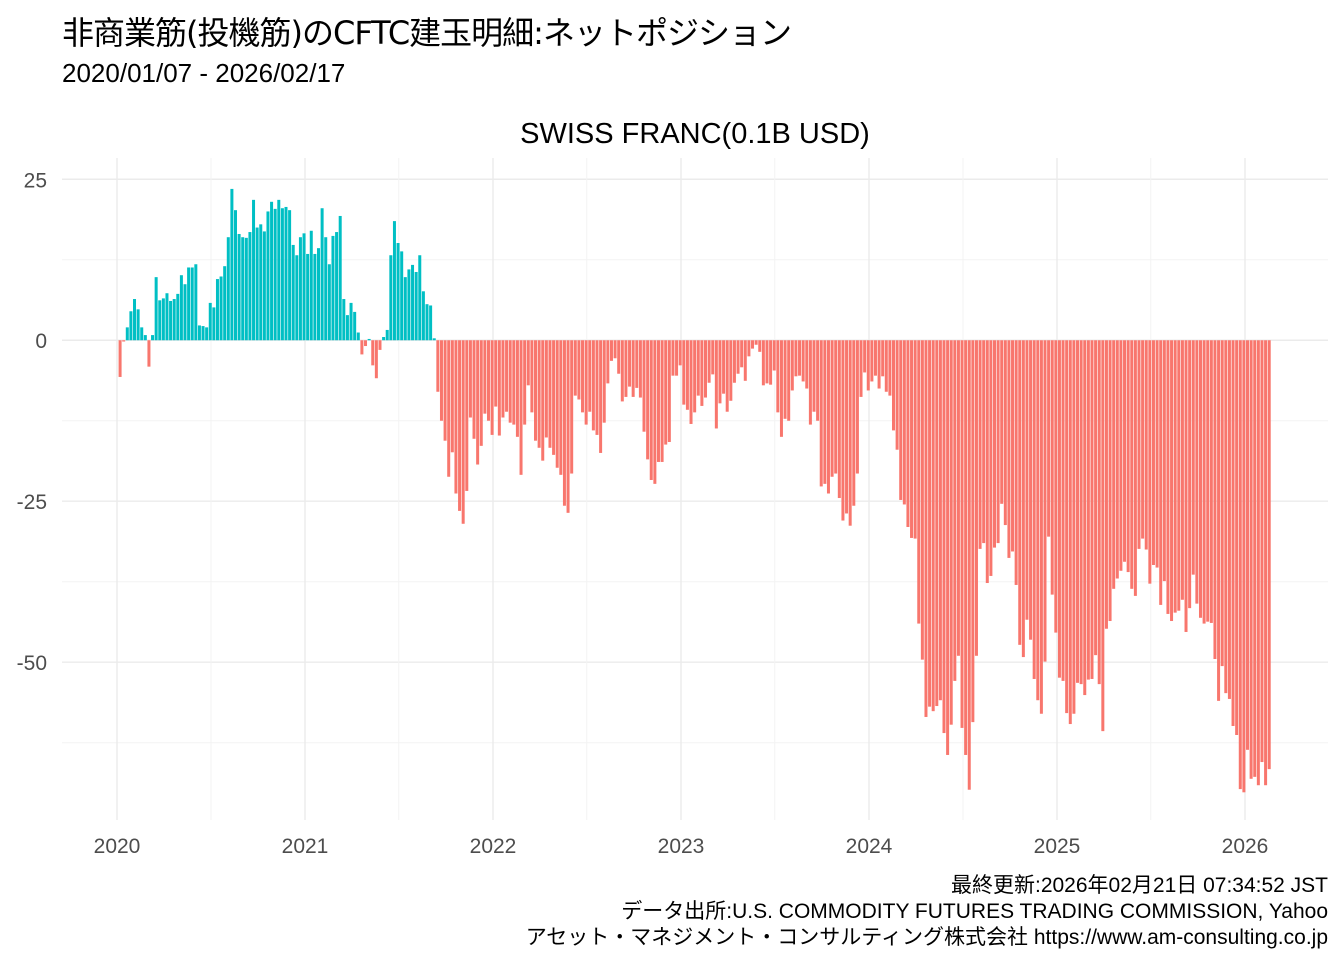 Image resolution: width=1344 pixels, height=960 pixels. What do you see at coordinates (32, 502) in the screenshot?
I see `y-tick-label: -25` at bounding box center [32, 502].